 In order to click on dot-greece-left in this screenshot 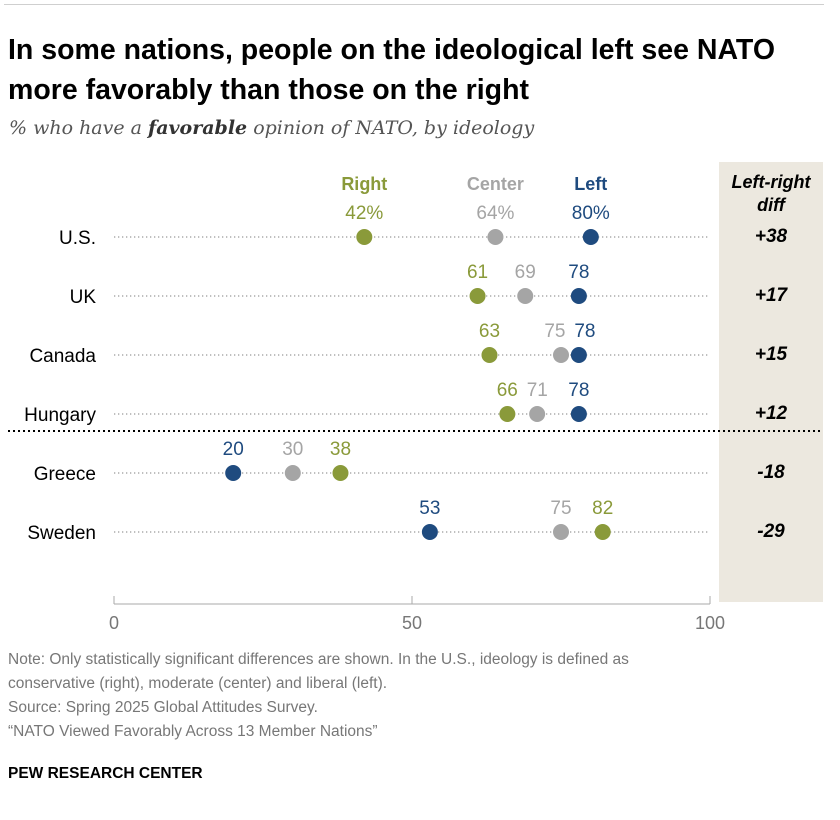, I will do `click(233, 473)`.